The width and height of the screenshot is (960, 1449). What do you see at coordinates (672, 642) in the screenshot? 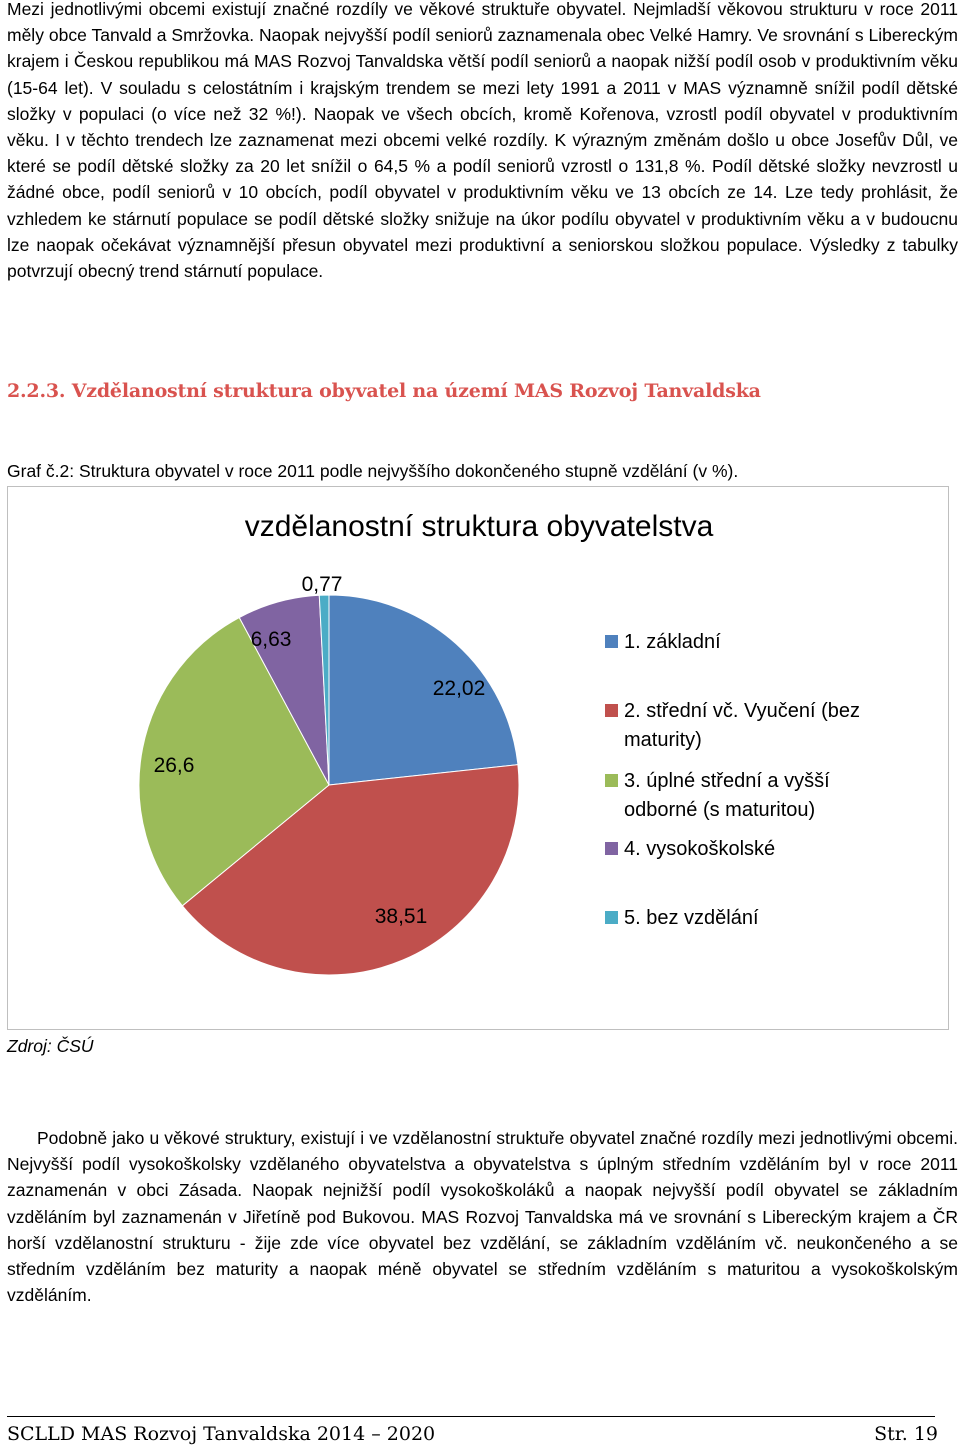
I see `legend-label-1: 1. základní` at bounding box center [672, 642].